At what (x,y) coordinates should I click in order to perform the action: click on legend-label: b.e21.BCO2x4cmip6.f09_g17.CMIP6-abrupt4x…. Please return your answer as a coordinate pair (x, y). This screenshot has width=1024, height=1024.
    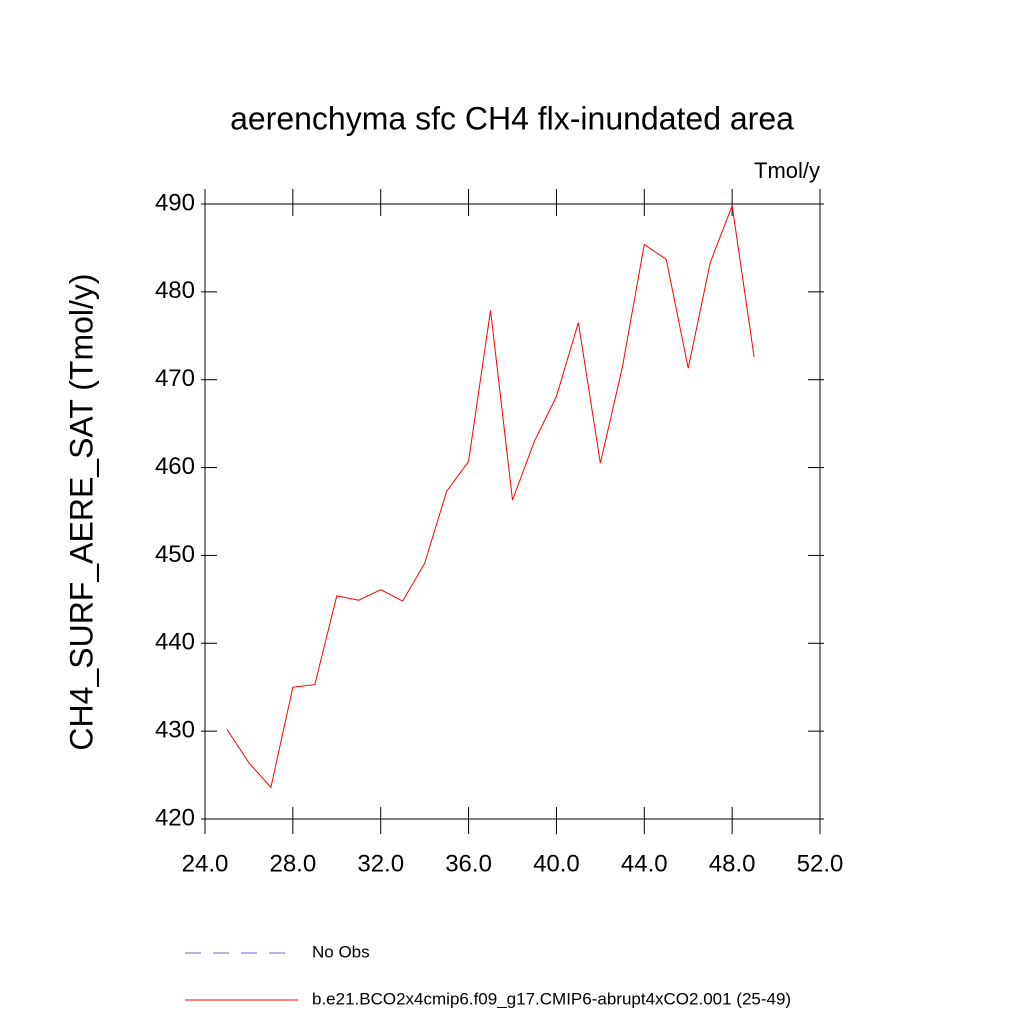
    Looking at the image, I should click on (551, 998).